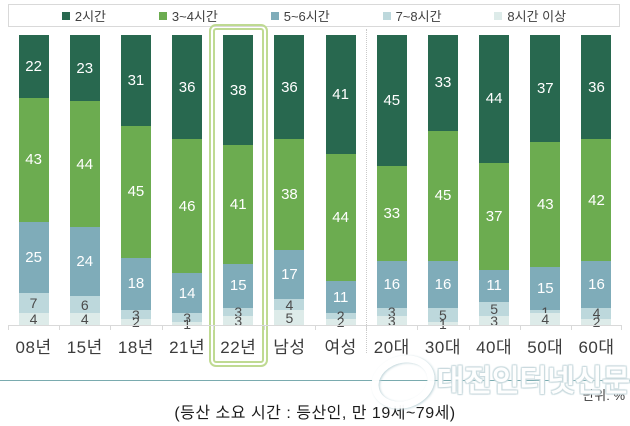 The image size is (630, 426). Describe the element at coordinates (33, 303) in the screenshot. I see `segment-value-label: 7` at that location.